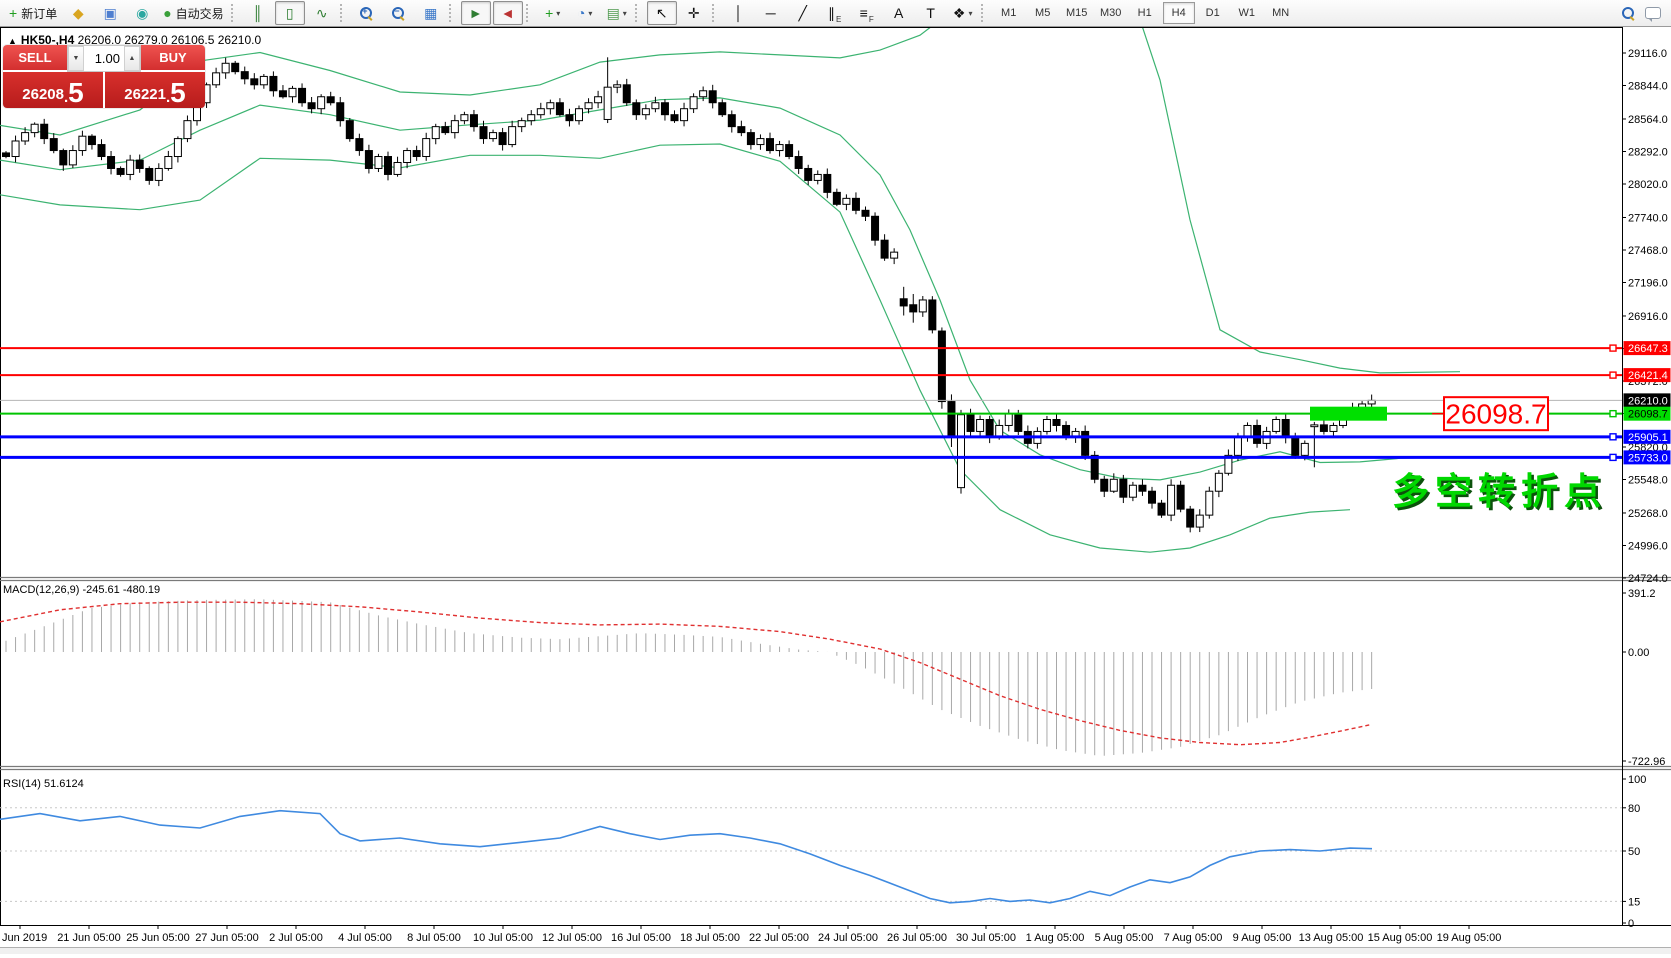  I want to click on macd-axis-label: 391.2, so click(1642, 594).